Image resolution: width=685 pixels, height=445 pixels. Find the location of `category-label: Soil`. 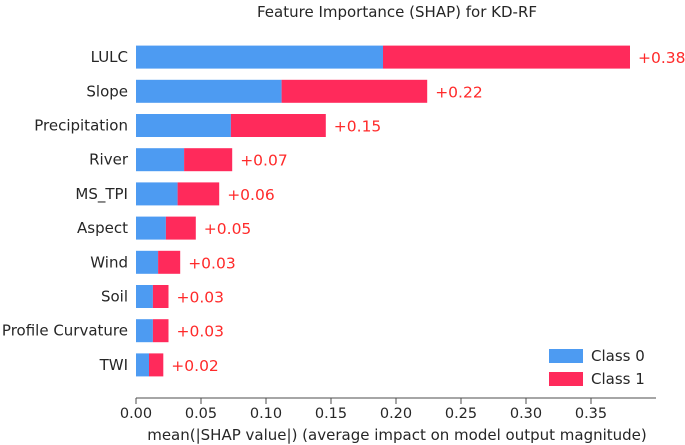

category-label: Soil is located at coordinates (114, 297).